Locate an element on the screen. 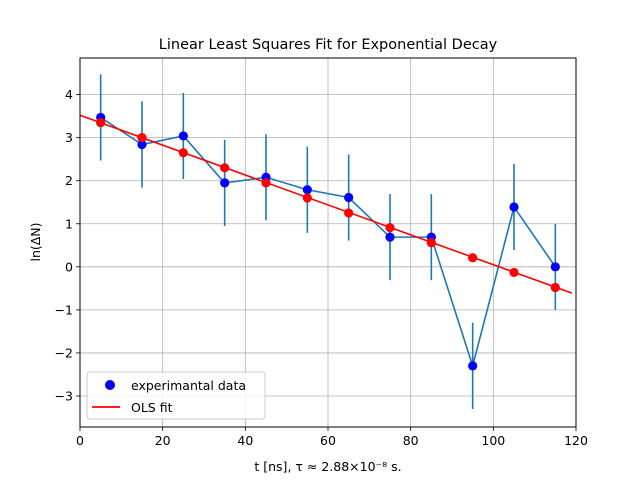  y-tick-label: −2 is located at coordinates (64, 352).